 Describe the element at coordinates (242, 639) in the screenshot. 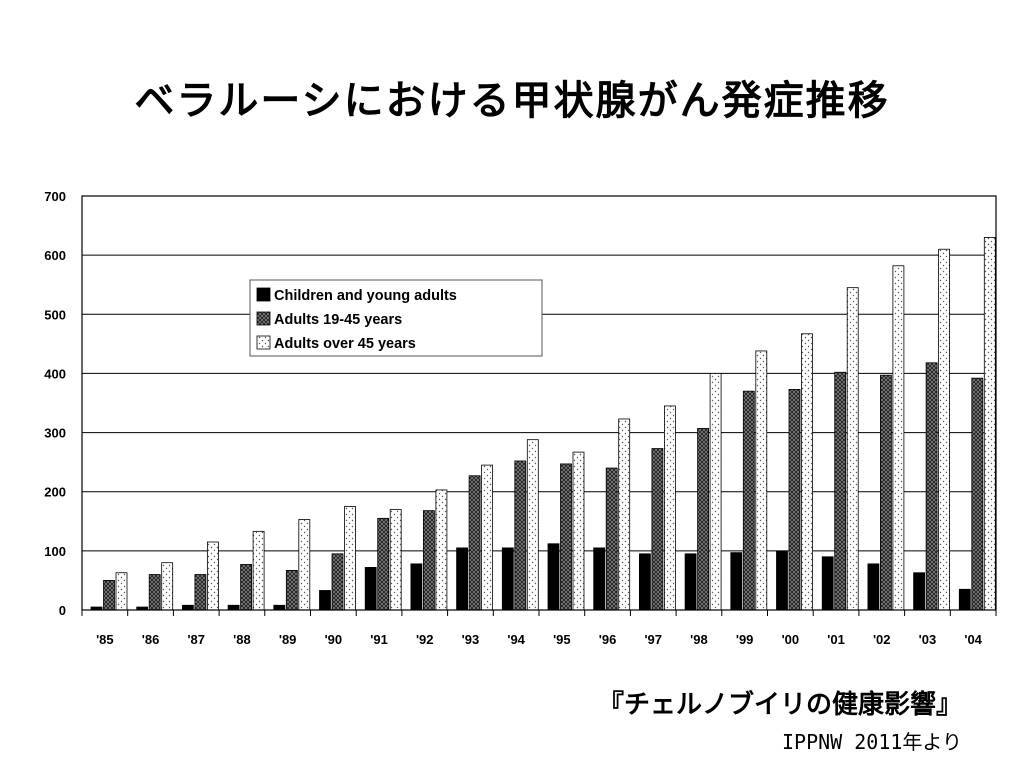

I see `x-tick-label: '88` at that location.